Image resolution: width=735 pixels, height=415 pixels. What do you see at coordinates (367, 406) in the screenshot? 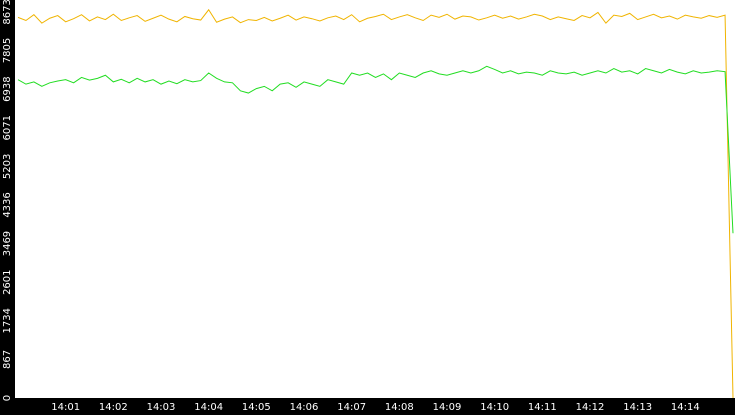
I see `x-axis-band` at bounding box center [367, 406].